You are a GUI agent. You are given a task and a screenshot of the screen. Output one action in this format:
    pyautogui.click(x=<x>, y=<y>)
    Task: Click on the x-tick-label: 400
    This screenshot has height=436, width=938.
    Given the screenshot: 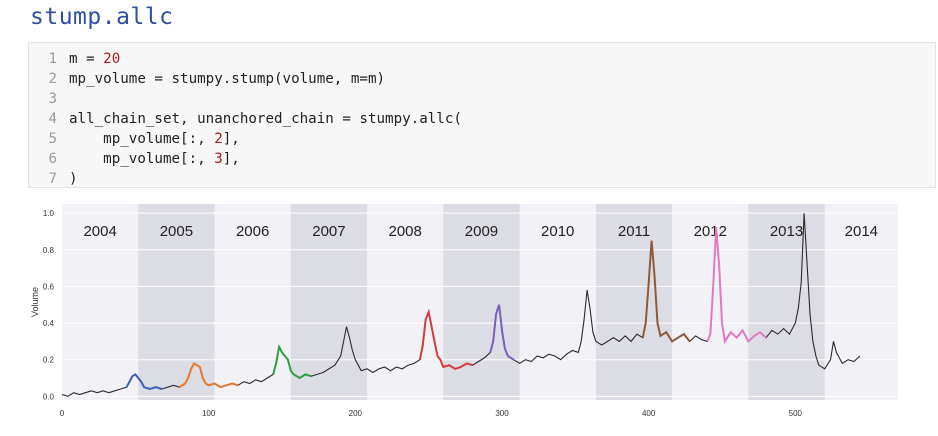 What is the action you would take?
    pyautogui.click(x=649, y=413)
    